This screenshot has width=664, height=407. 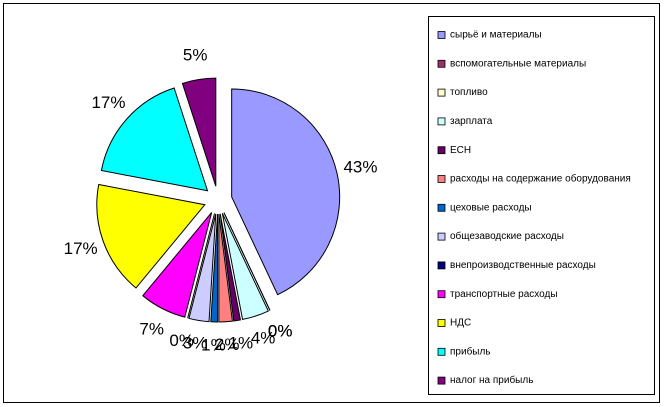 I want to click on data-label: 5%, so click(x=195, y=54).